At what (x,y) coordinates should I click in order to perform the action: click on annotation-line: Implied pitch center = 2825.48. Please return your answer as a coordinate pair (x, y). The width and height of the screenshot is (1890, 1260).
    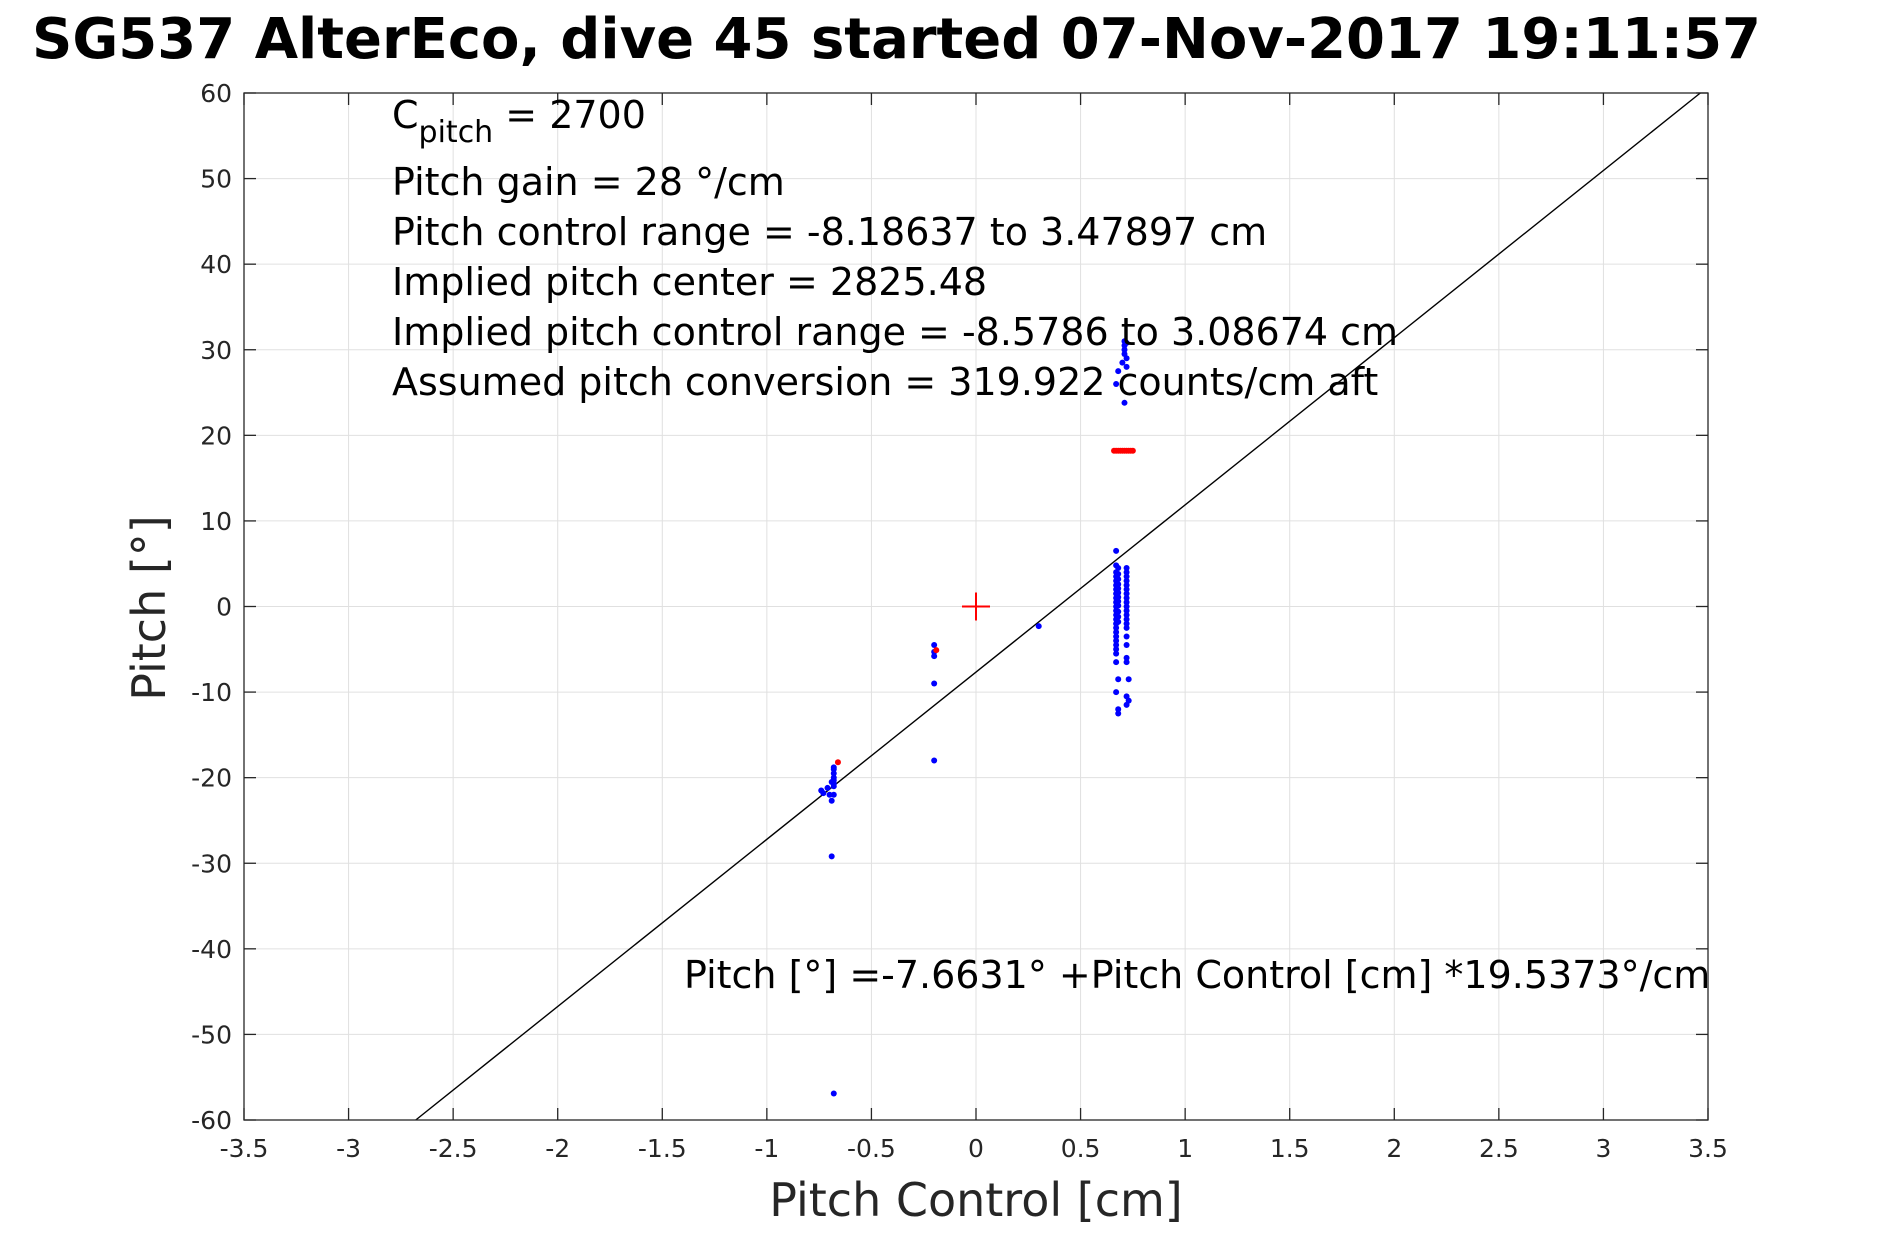
    Looking at the image, I should click on (689, 282).